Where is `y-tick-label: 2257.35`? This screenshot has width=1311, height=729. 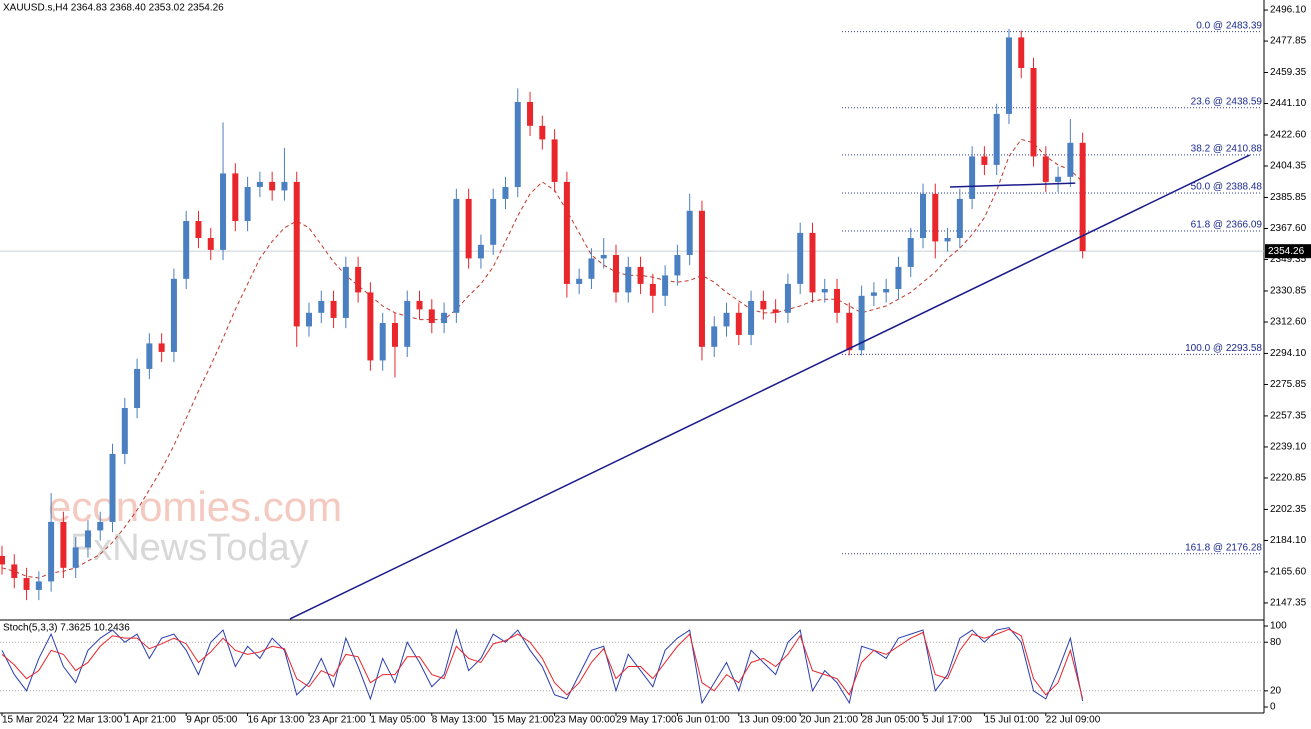
y-tick-label: 2257.35 is located at coordinates (1288, 416).